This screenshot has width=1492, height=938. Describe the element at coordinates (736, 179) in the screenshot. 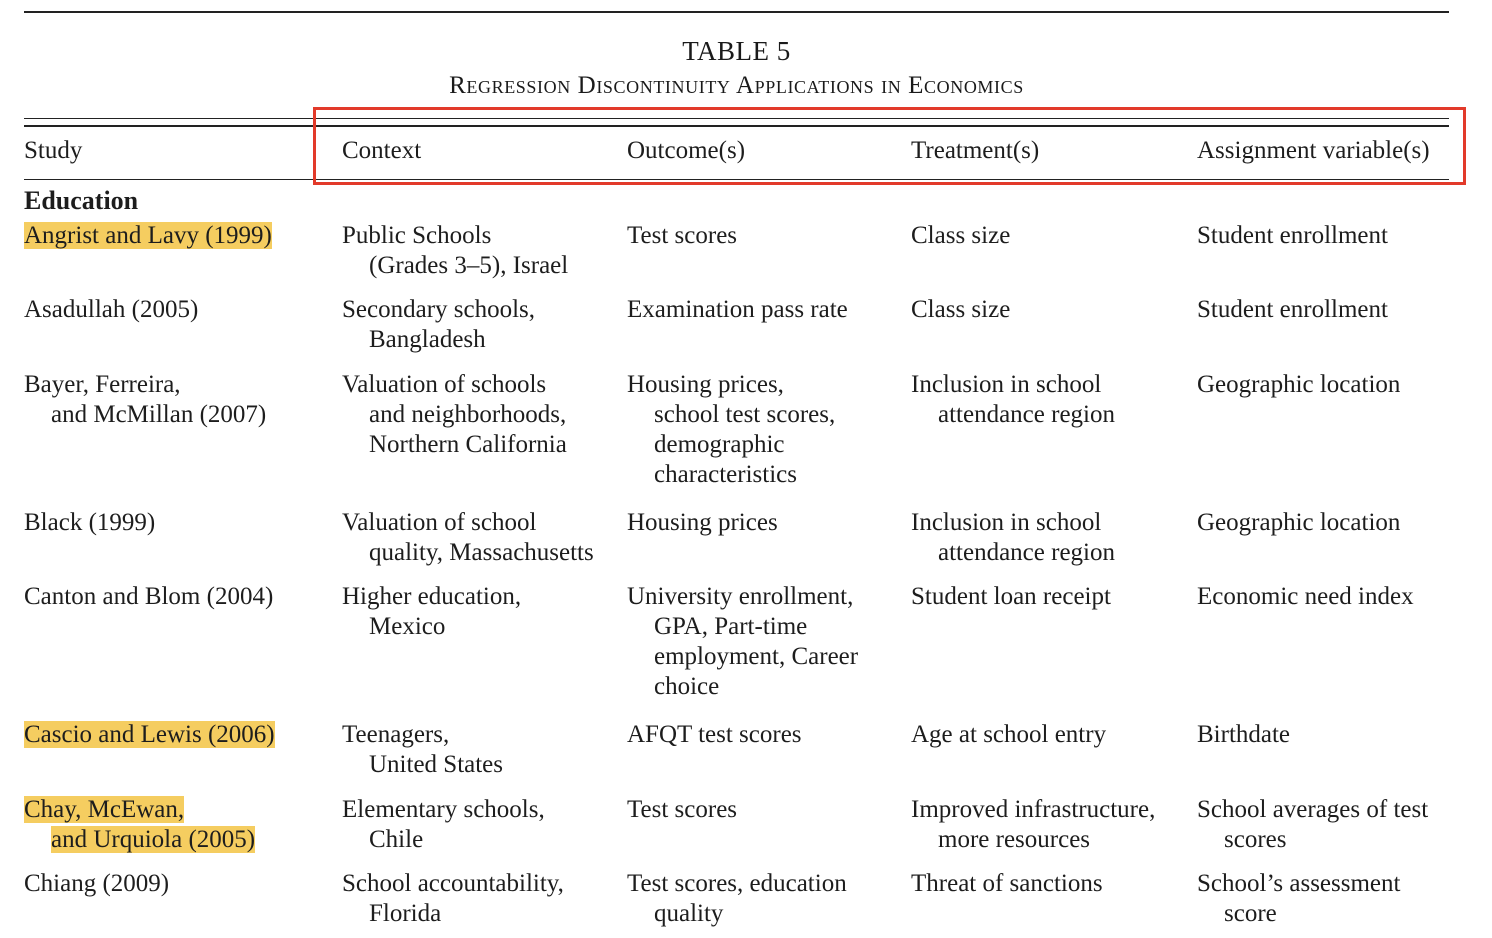

I see `header-rule-bottom` at that location.